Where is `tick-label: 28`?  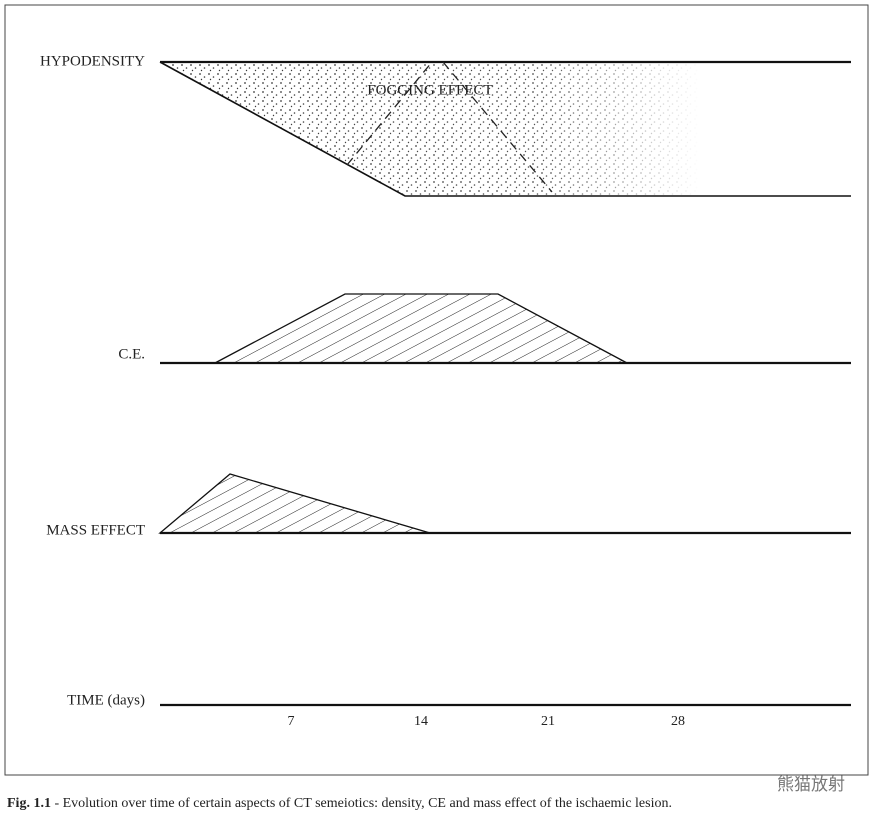 tick-label: 28 is located at coordinates (678, 721).